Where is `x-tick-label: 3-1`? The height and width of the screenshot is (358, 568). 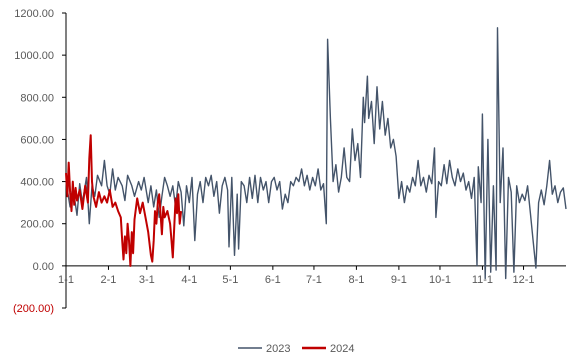 x-tick-label: 3-1 is located at coordinates (147, 280).